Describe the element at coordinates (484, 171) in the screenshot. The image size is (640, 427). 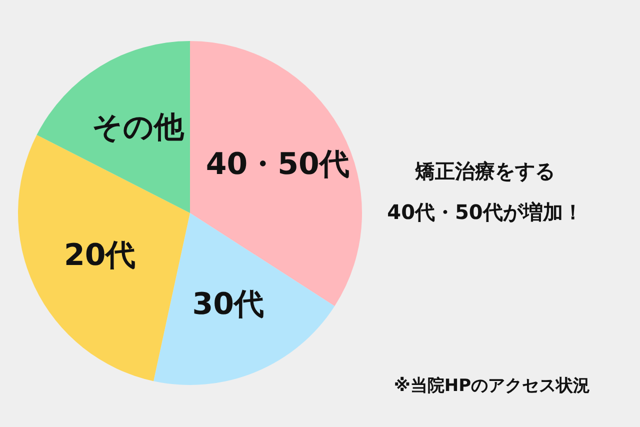
I see `text: 矯正治療をする` at that location.